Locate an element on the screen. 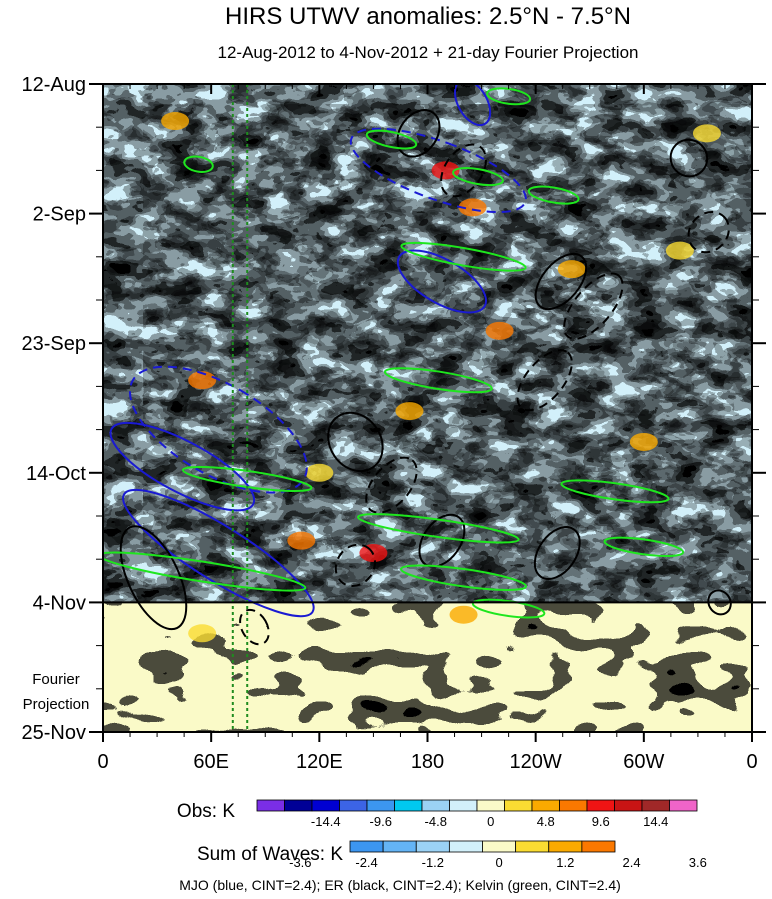 This screenshot has width=772, height=899. projection-label-line1: Fourier is located at coordinates (56, 679).